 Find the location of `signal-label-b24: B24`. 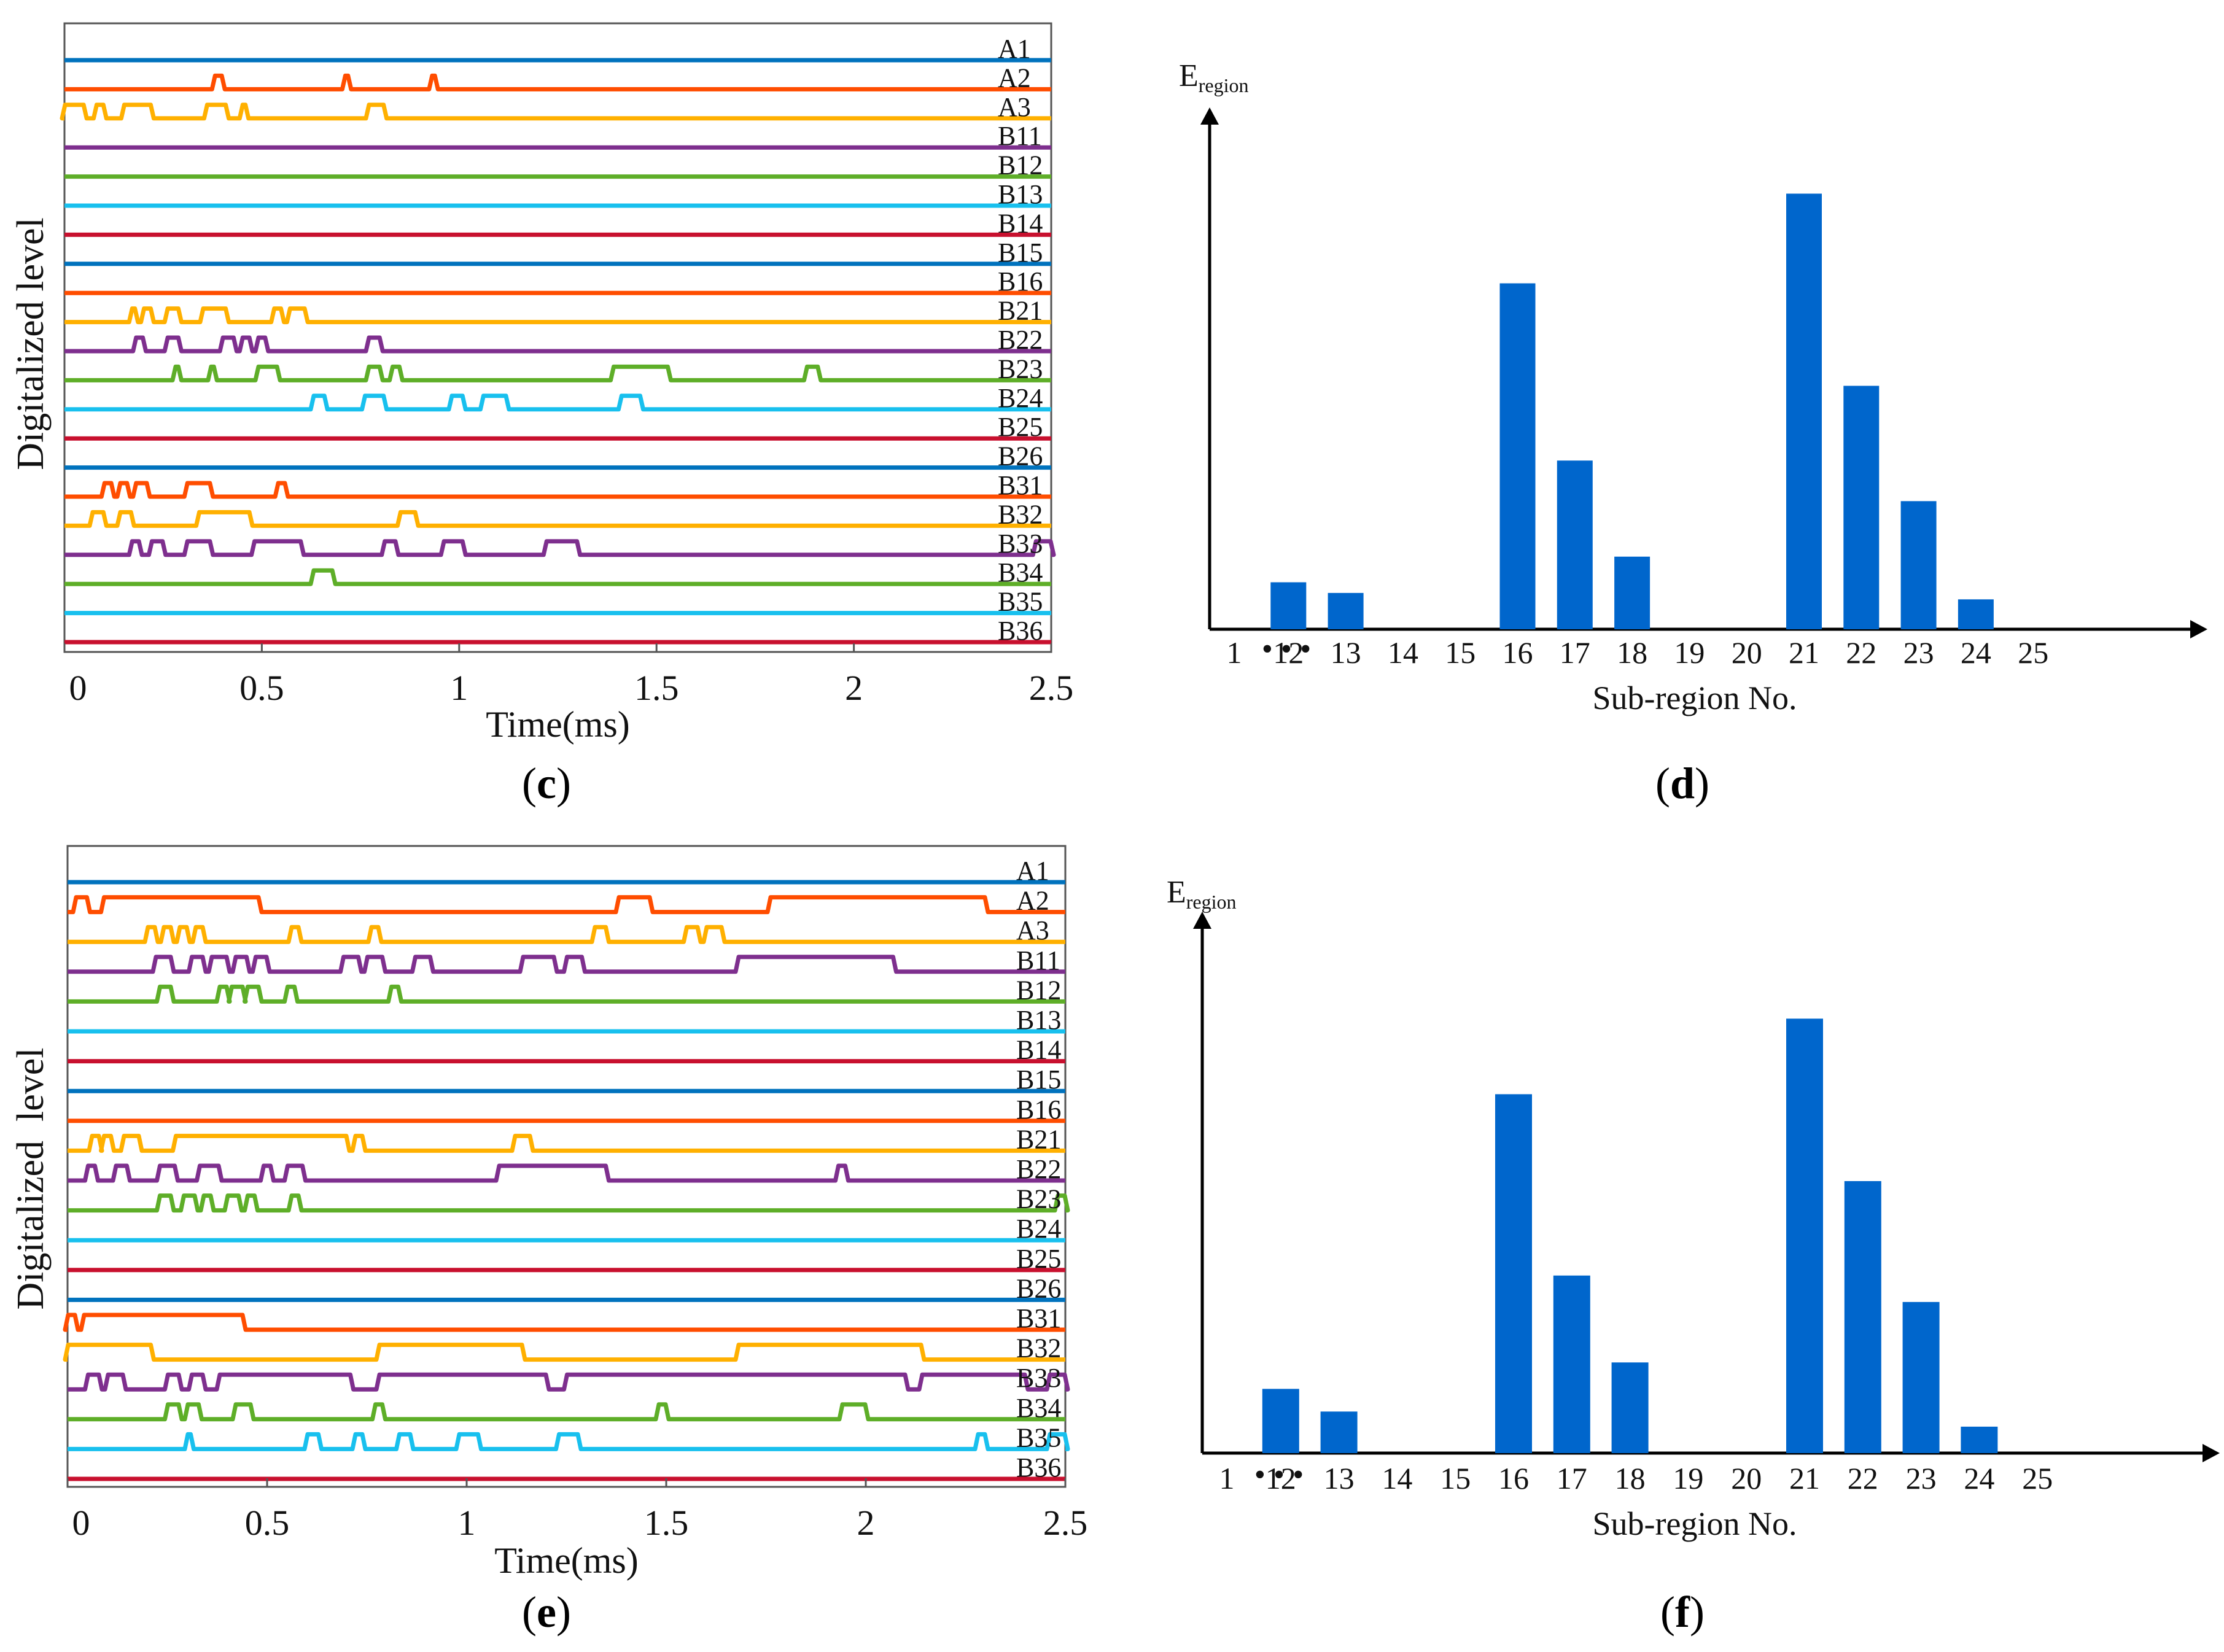

signal-label-b24: B24 is located at coordinates (1020, 398).